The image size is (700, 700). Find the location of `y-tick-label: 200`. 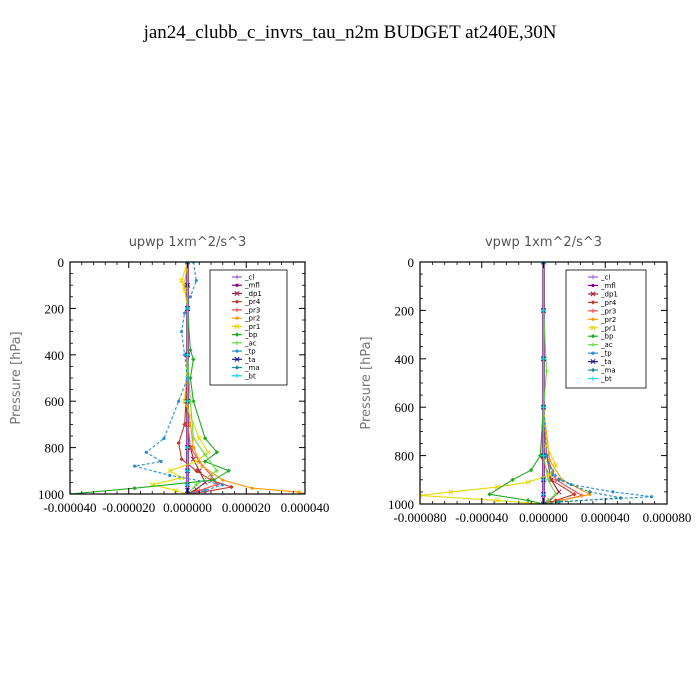

y-tick-label: 200 is located at coordinates (55, 308).